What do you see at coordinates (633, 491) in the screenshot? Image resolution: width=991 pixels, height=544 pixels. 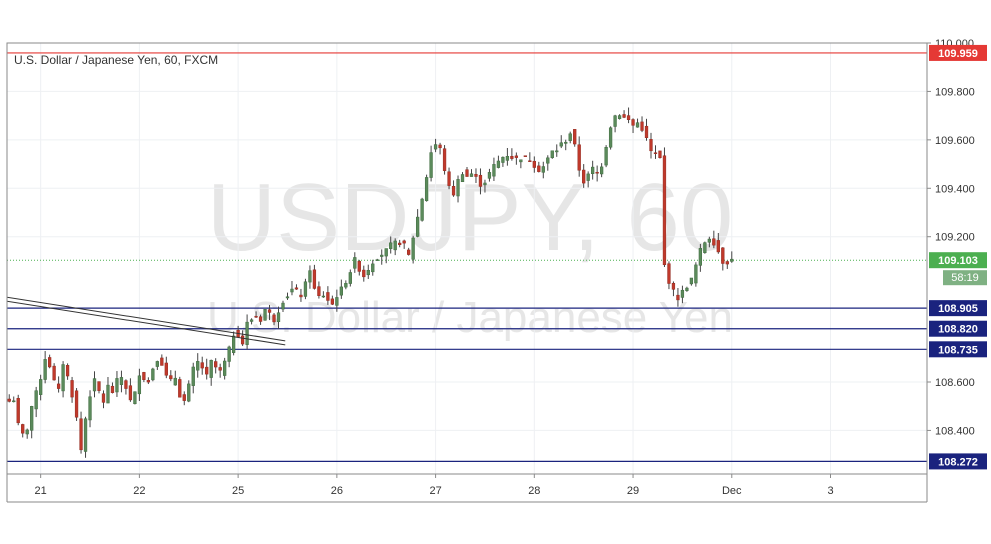 I see `time-tick-label: 29` at bounding box center [633, 491].